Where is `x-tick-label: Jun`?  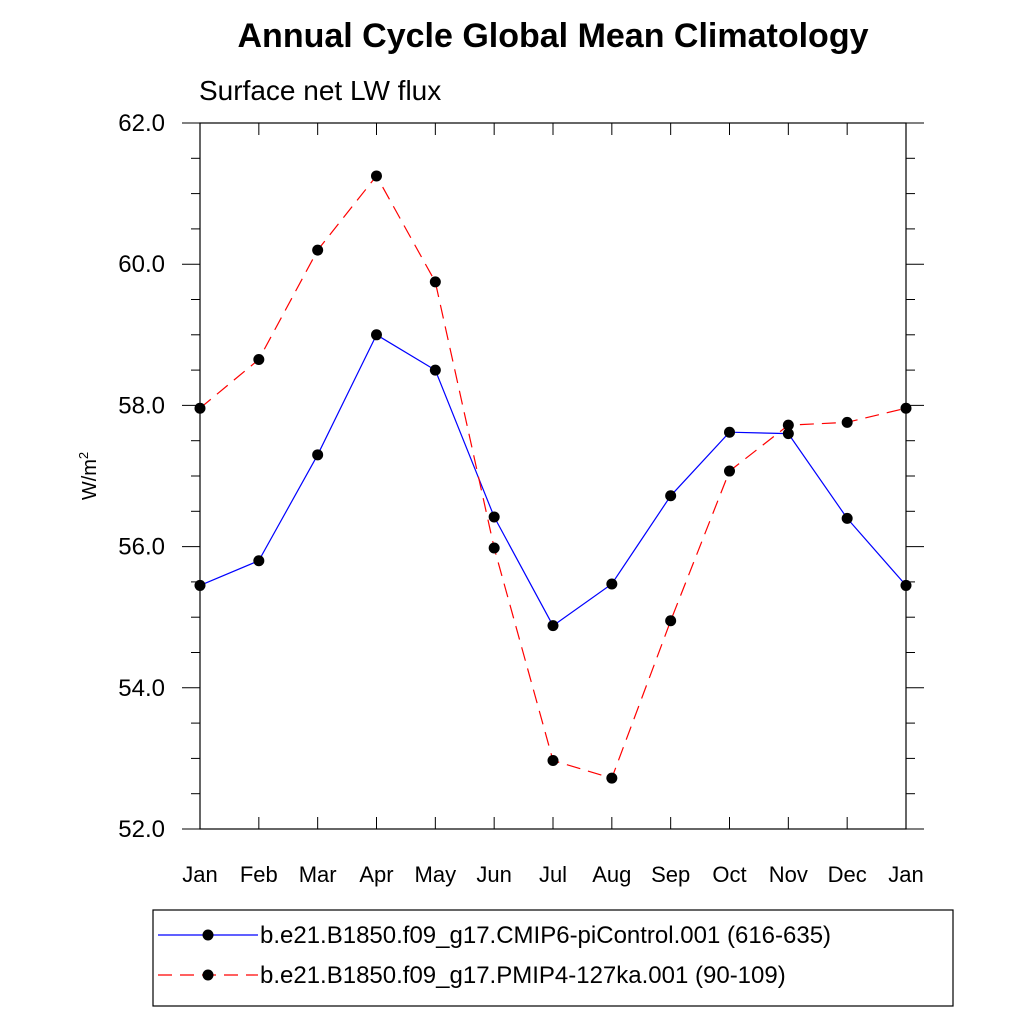
x-tick-label: Jun is located at coordinates (493, 874).